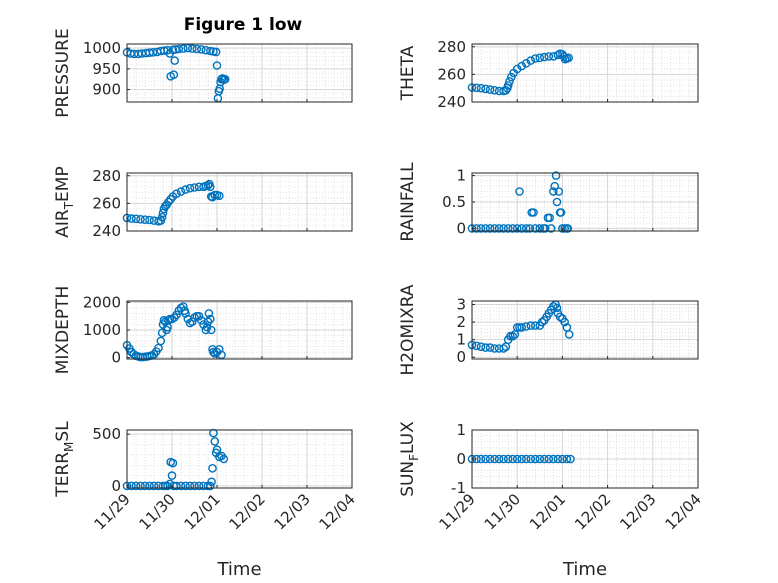  Describe the element at coordinates (461, 340) in the screenshot. I see `y-tick-label: 1` at that location.